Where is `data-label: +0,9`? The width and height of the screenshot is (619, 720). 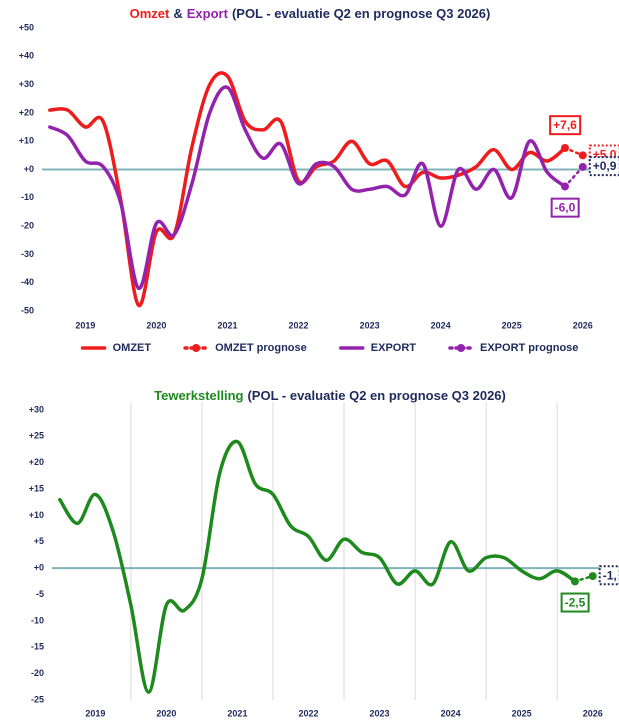 data-label: +0,9 is located at coordinates (605, 166).